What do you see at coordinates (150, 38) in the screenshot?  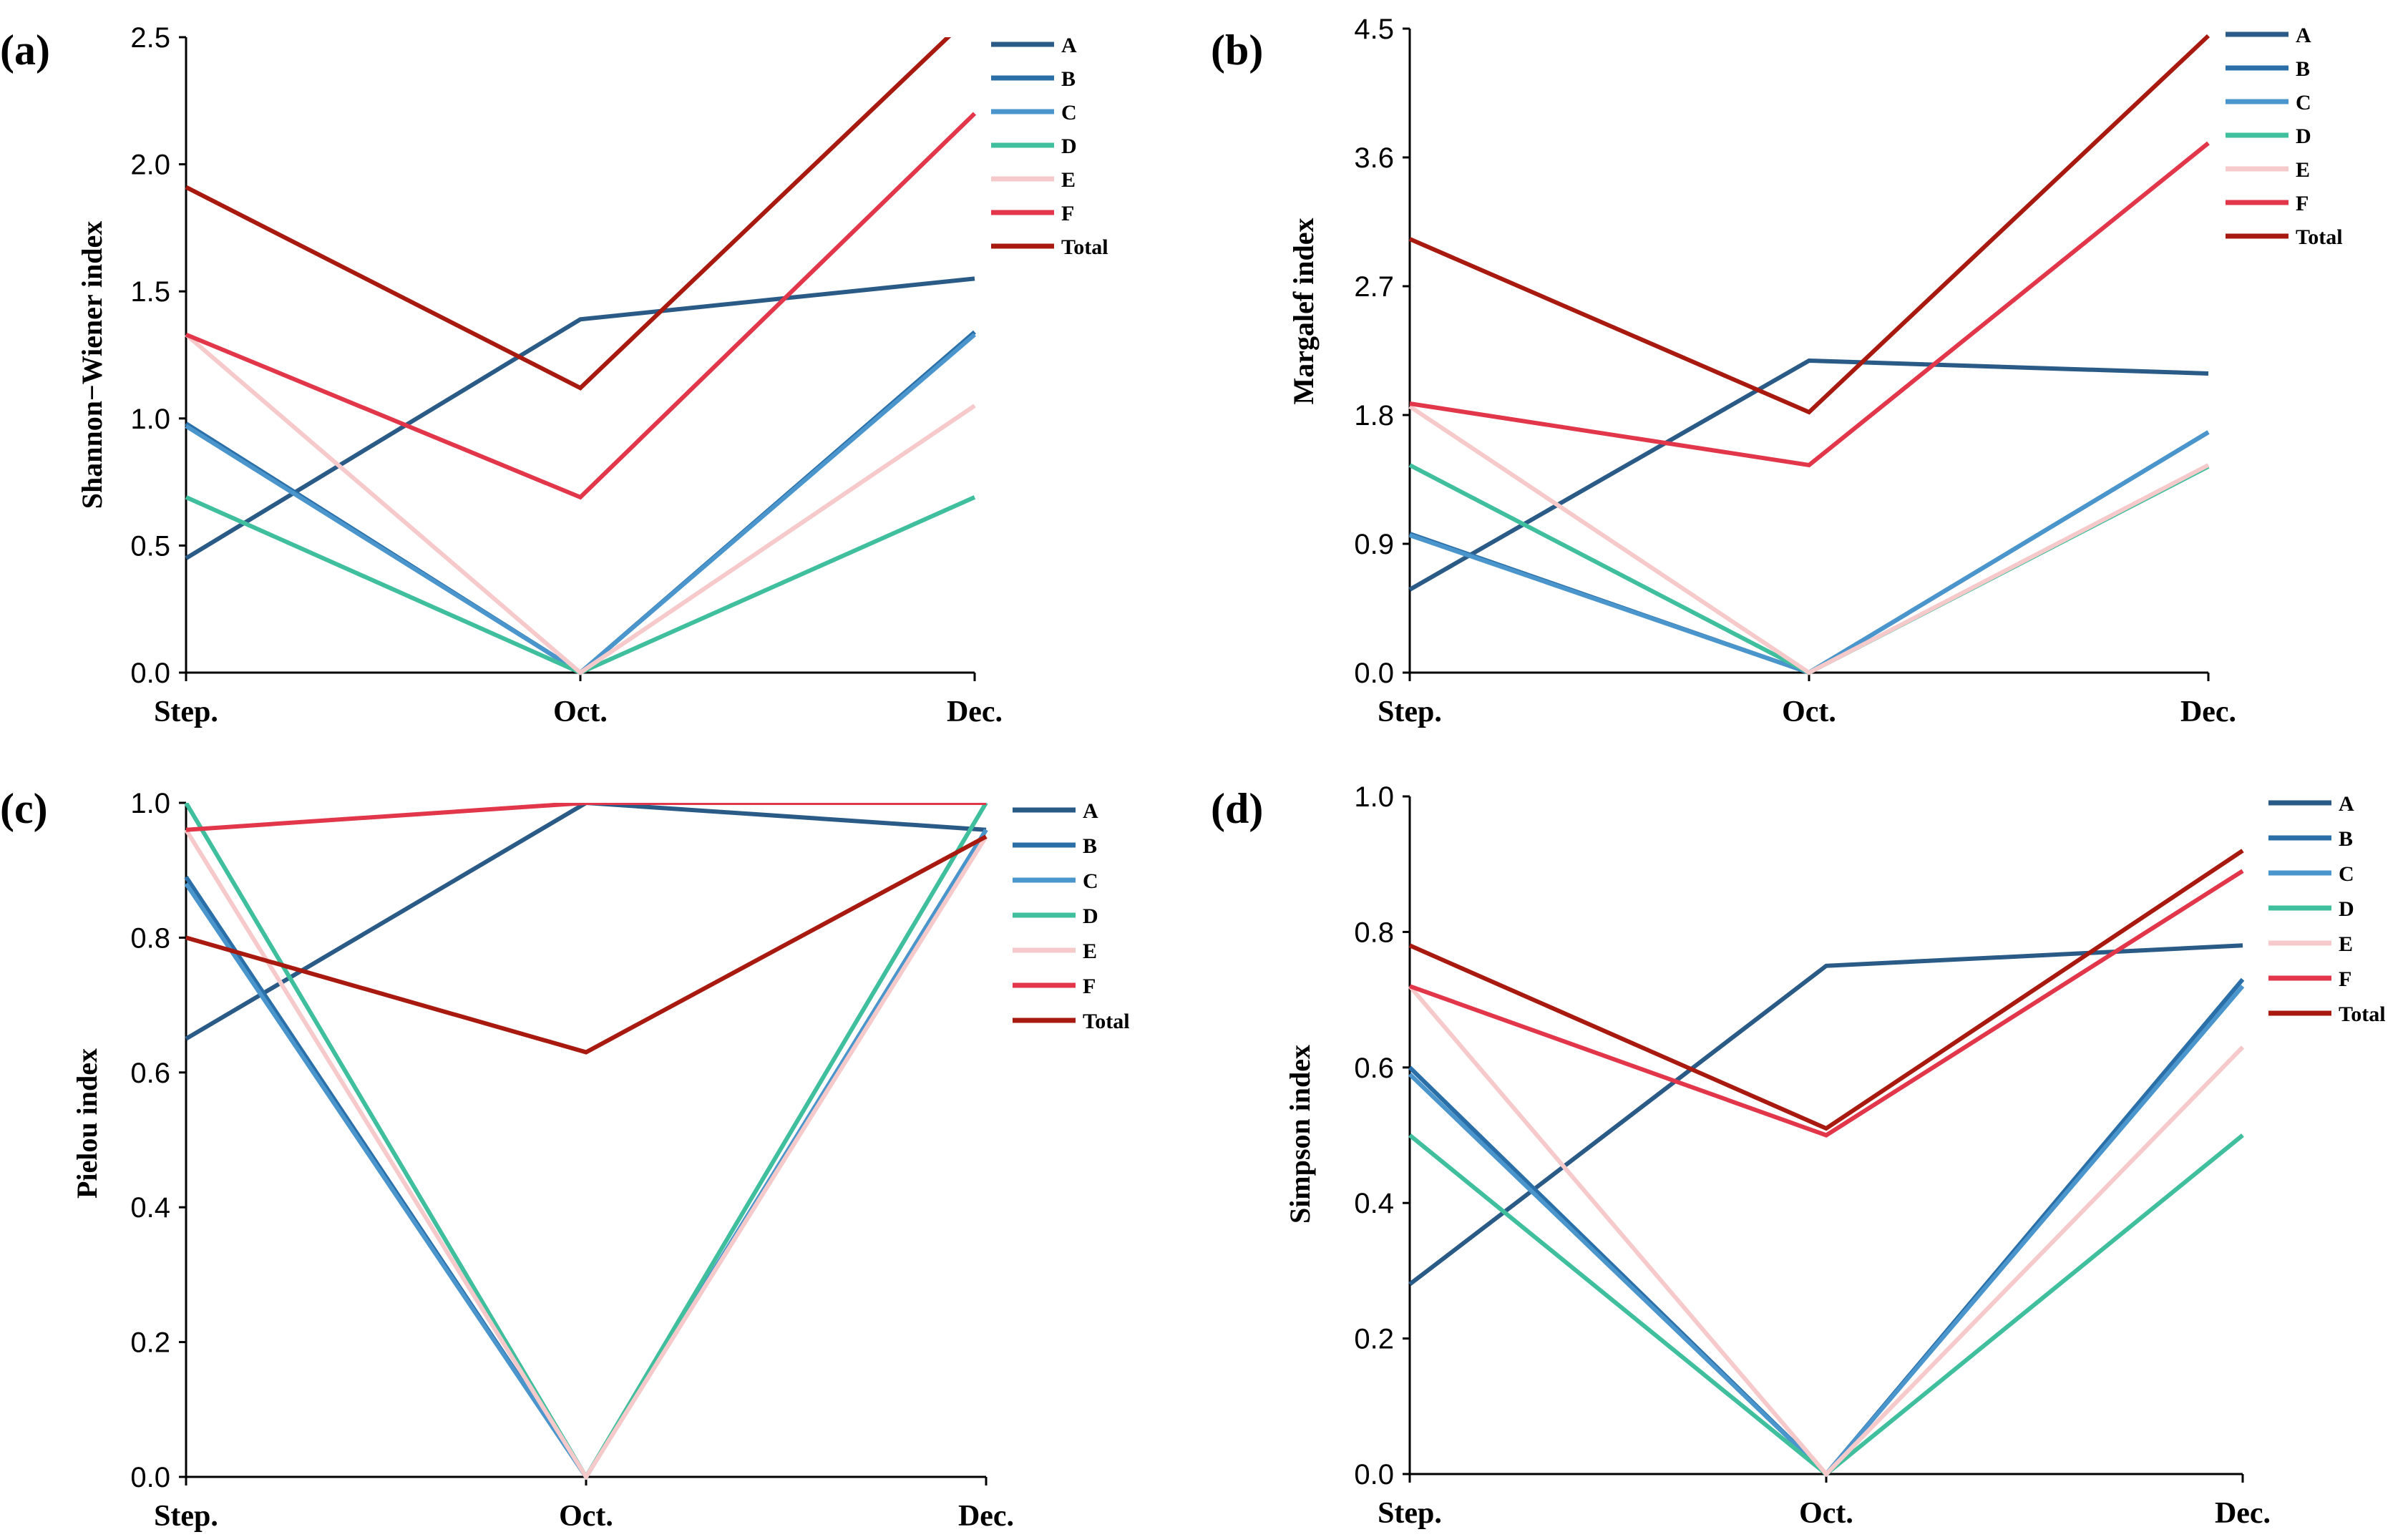 I see `y-tick-label: 2.5` at bounding box center [150, 38].